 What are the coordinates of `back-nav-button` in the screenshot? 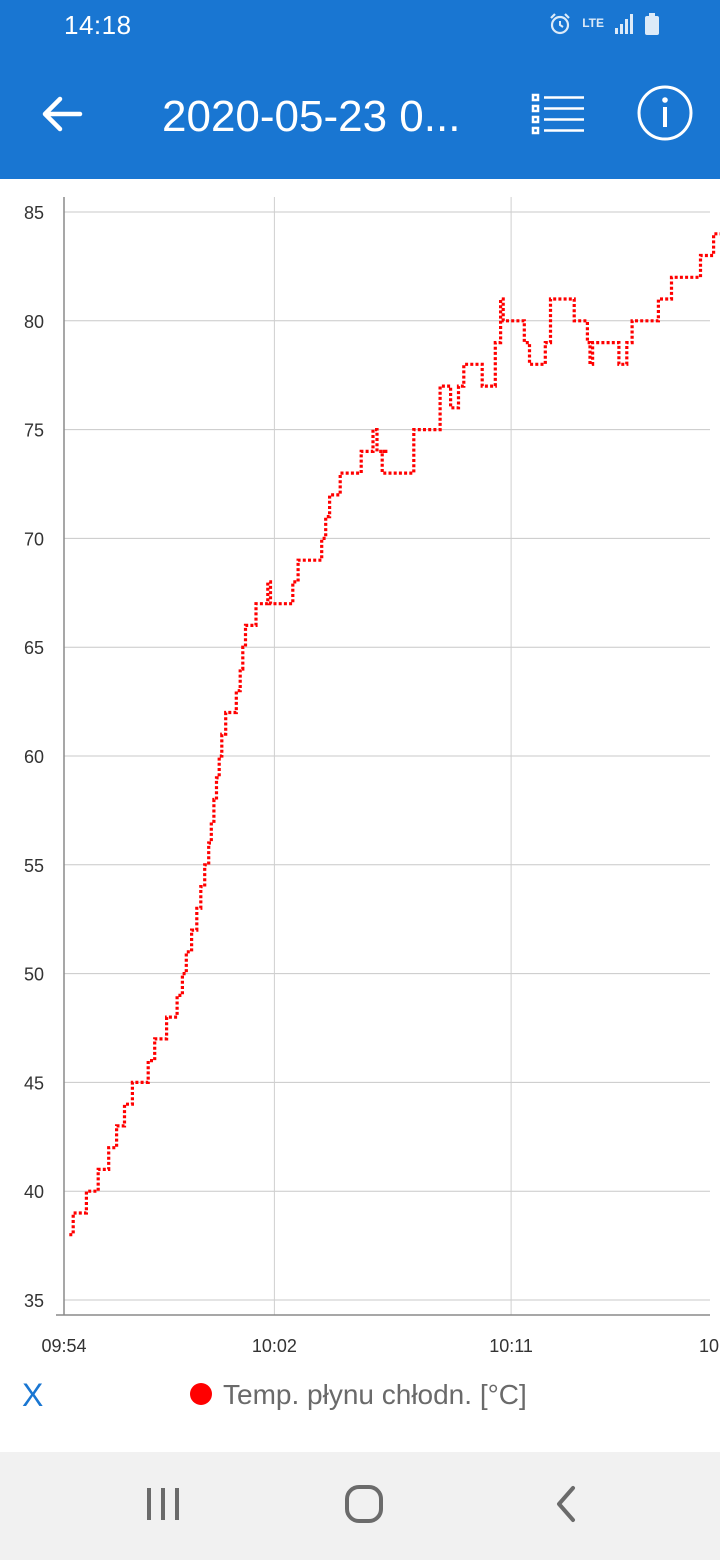 It's located at (566, 1506).